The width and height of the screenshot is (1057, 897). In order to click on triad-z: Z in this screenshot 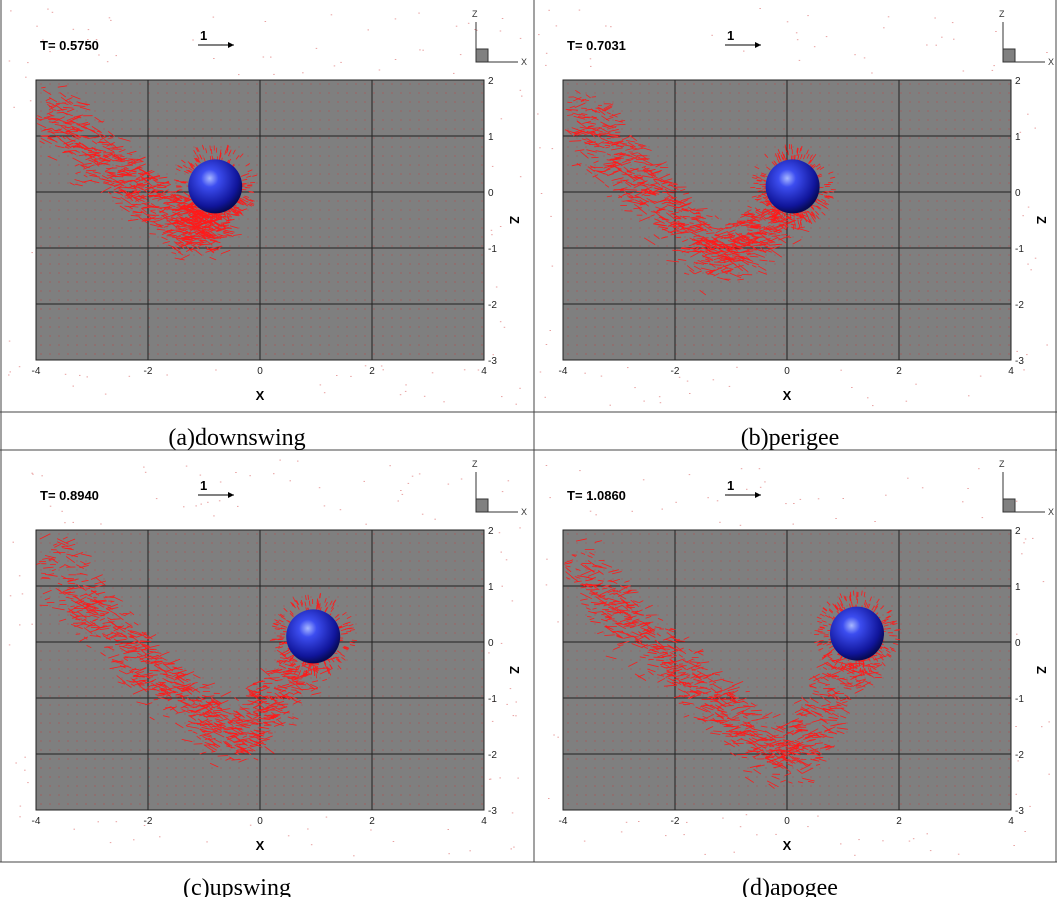, I will do `click(475, 14)`.